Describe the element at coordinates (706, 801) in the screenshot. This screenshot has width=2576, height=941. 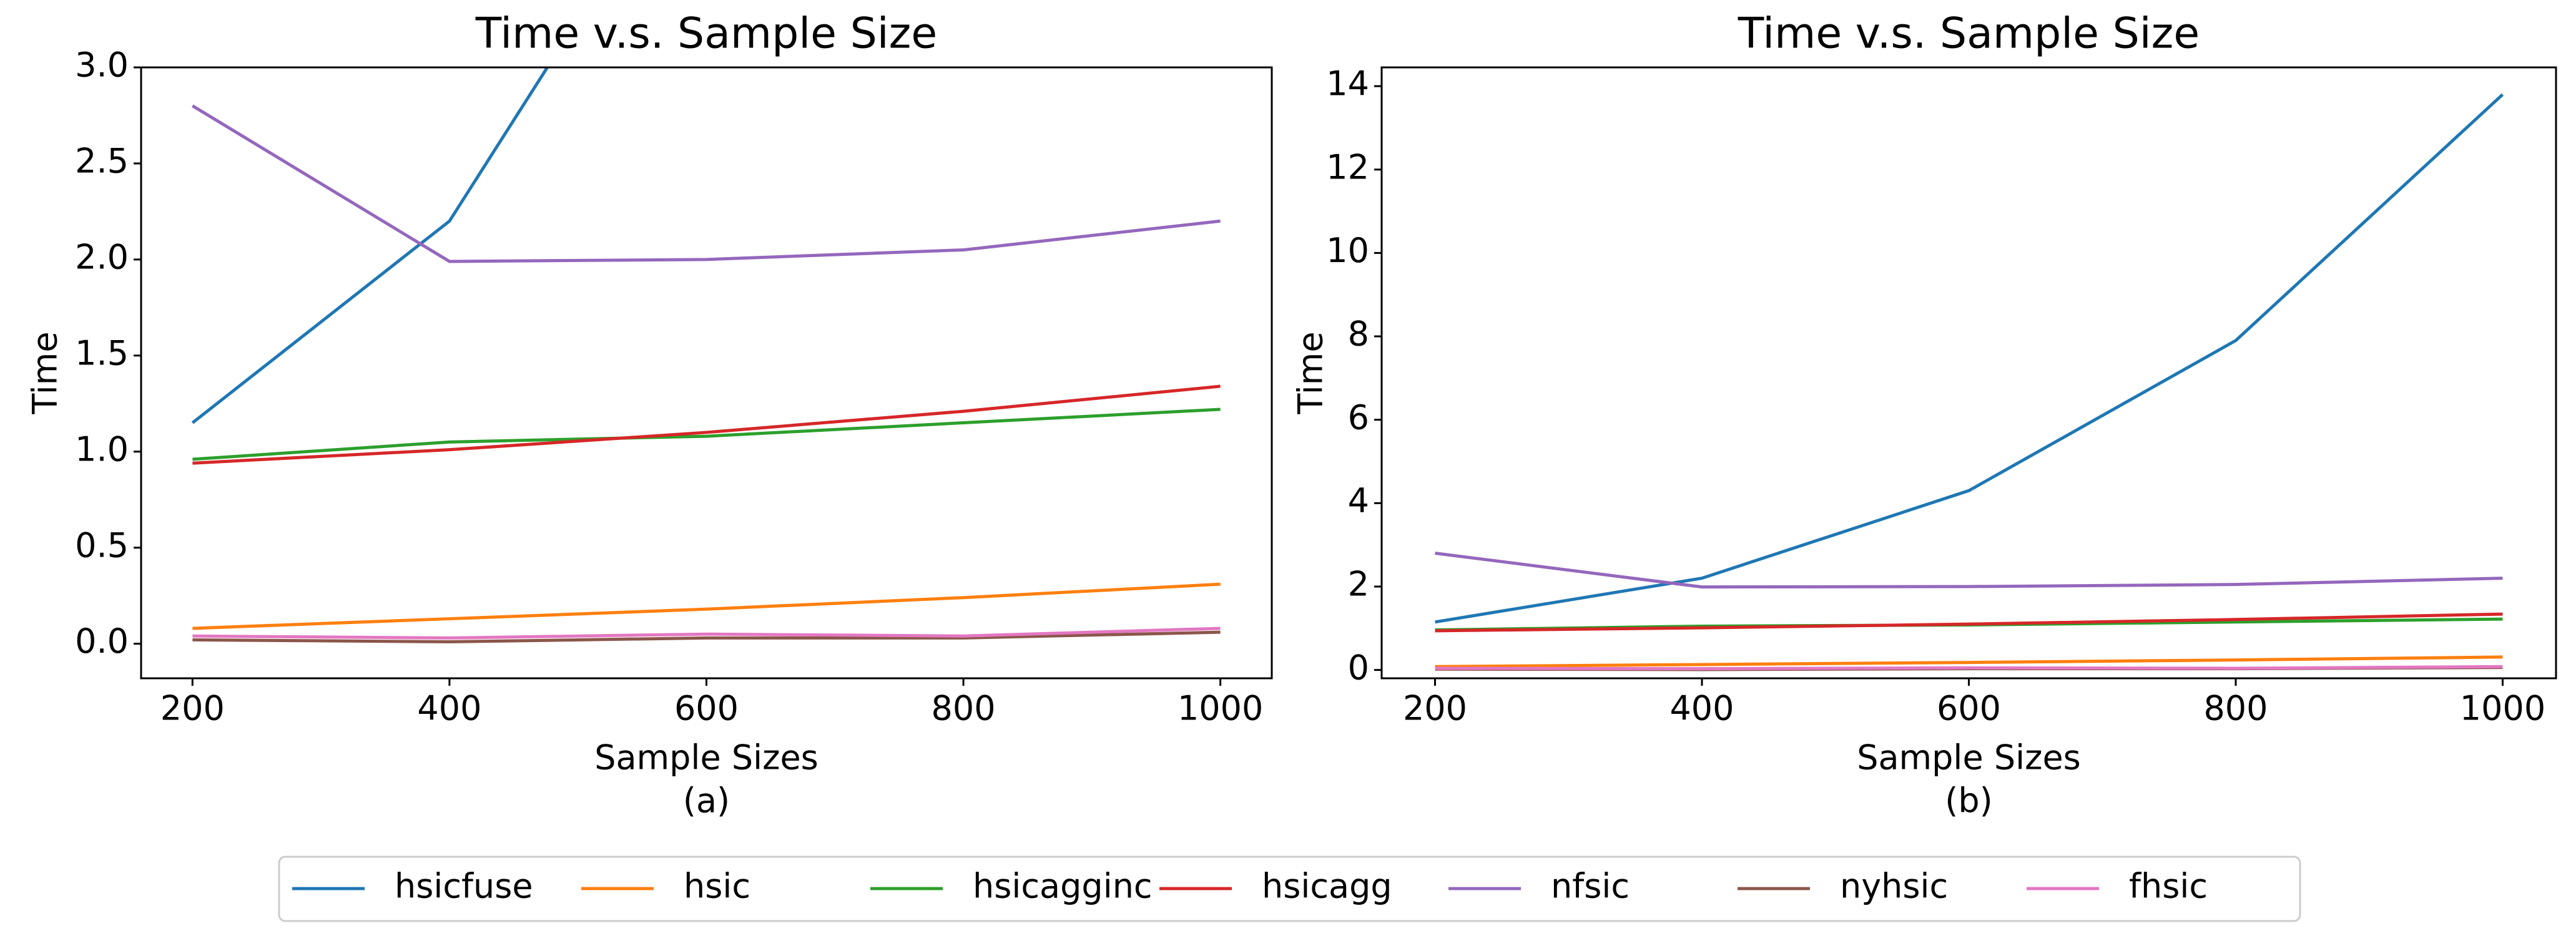
I see `caption: (a)` at that location.